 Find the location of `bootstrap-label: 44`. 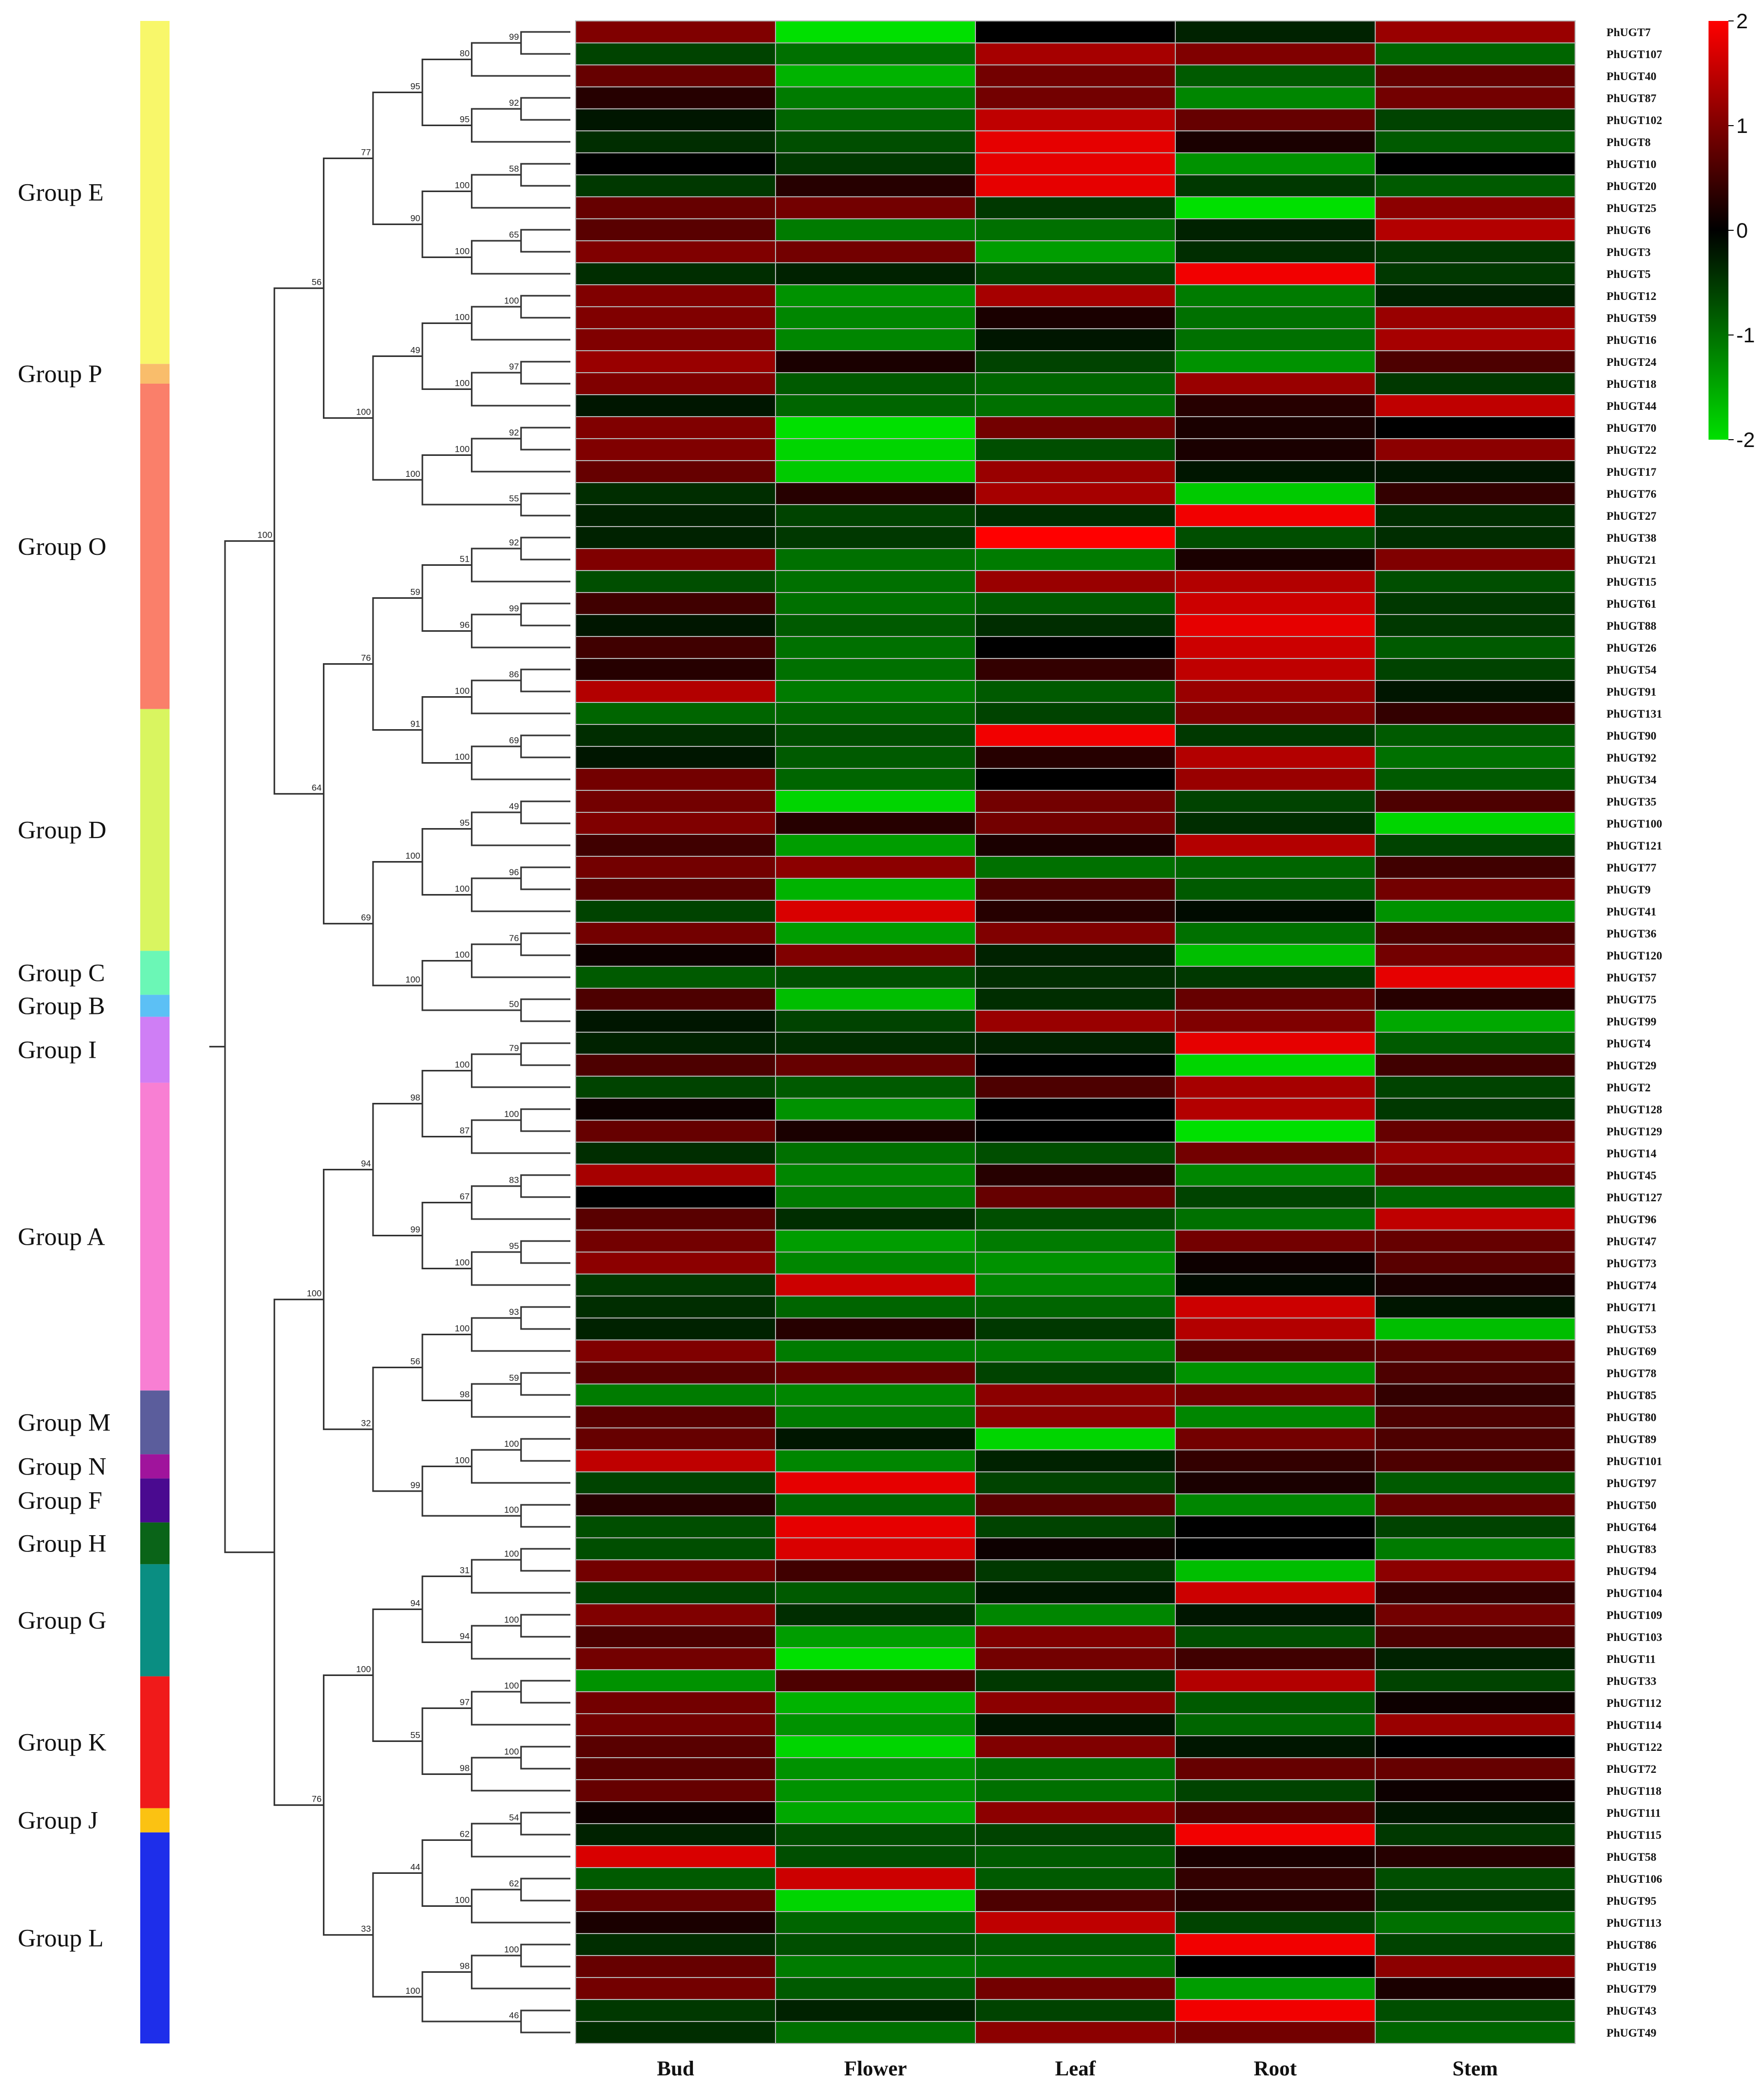

bootstrap-label: 44 is located at coordinates (415, 1867).